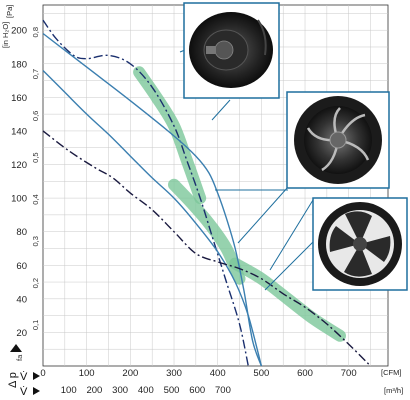 The image size is (410, 400). Describe the element at coordinates (21, 232) in the screenshot. I see `pa-tick-label: 80` at that location.